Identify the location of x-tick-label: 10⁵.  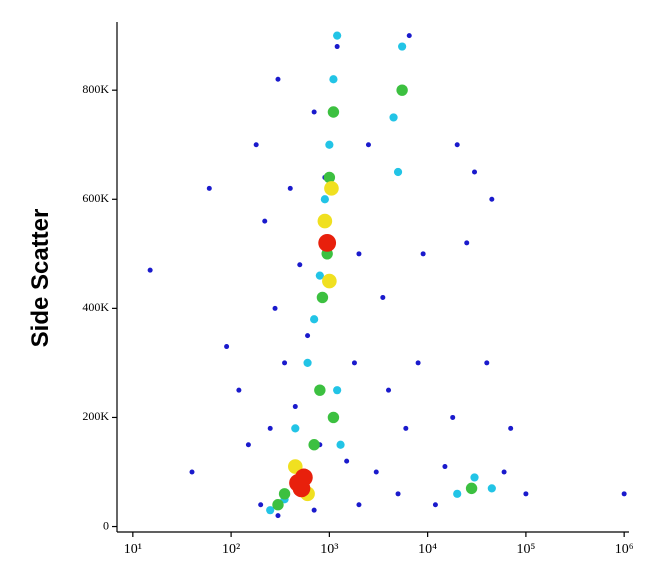
(525, 549).